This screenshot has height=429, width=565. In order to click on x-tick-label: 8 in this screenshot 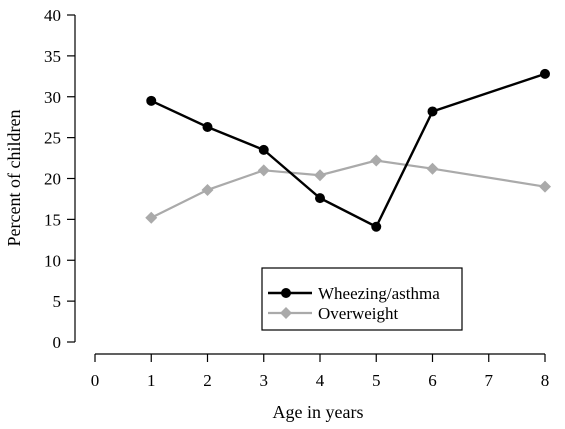, I will do `click(545, 380)`.